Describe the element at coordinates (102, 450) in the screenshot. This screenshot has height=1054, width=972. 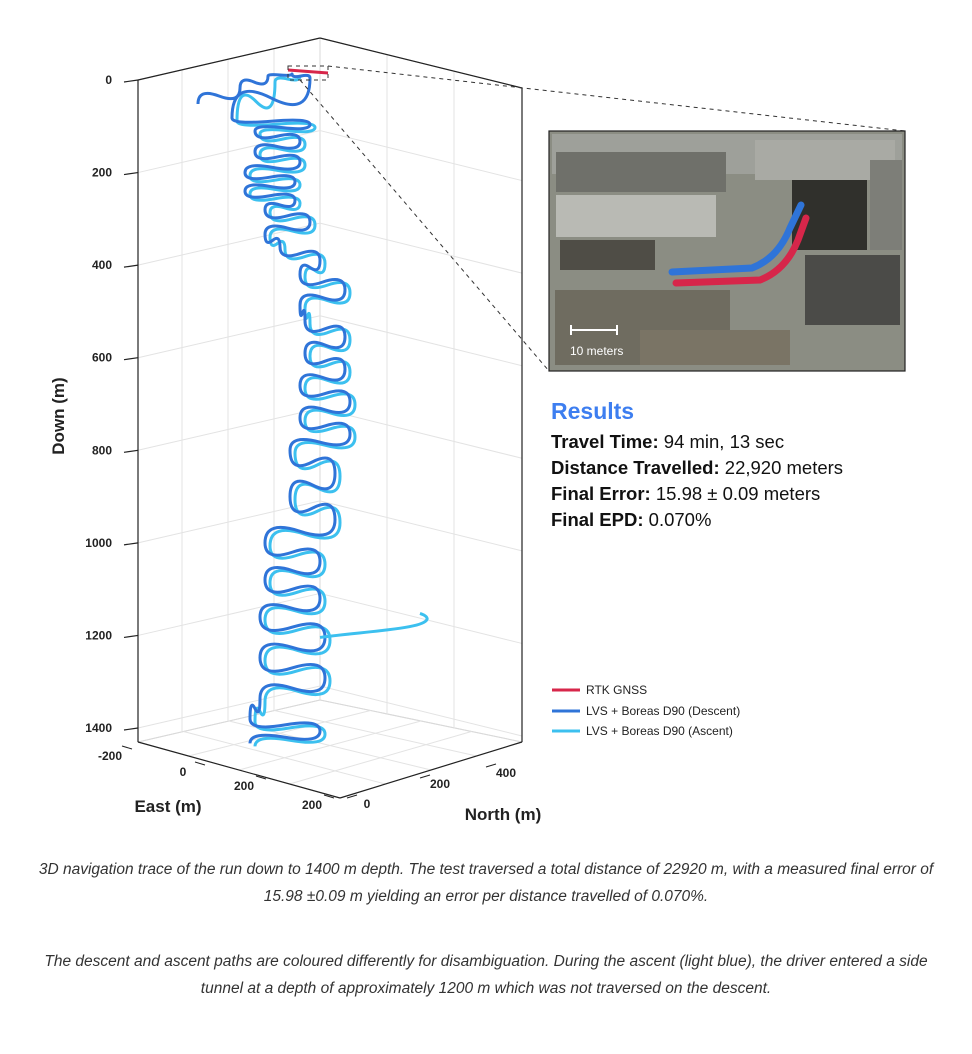
I see `down-tick-label: 800` at that location.